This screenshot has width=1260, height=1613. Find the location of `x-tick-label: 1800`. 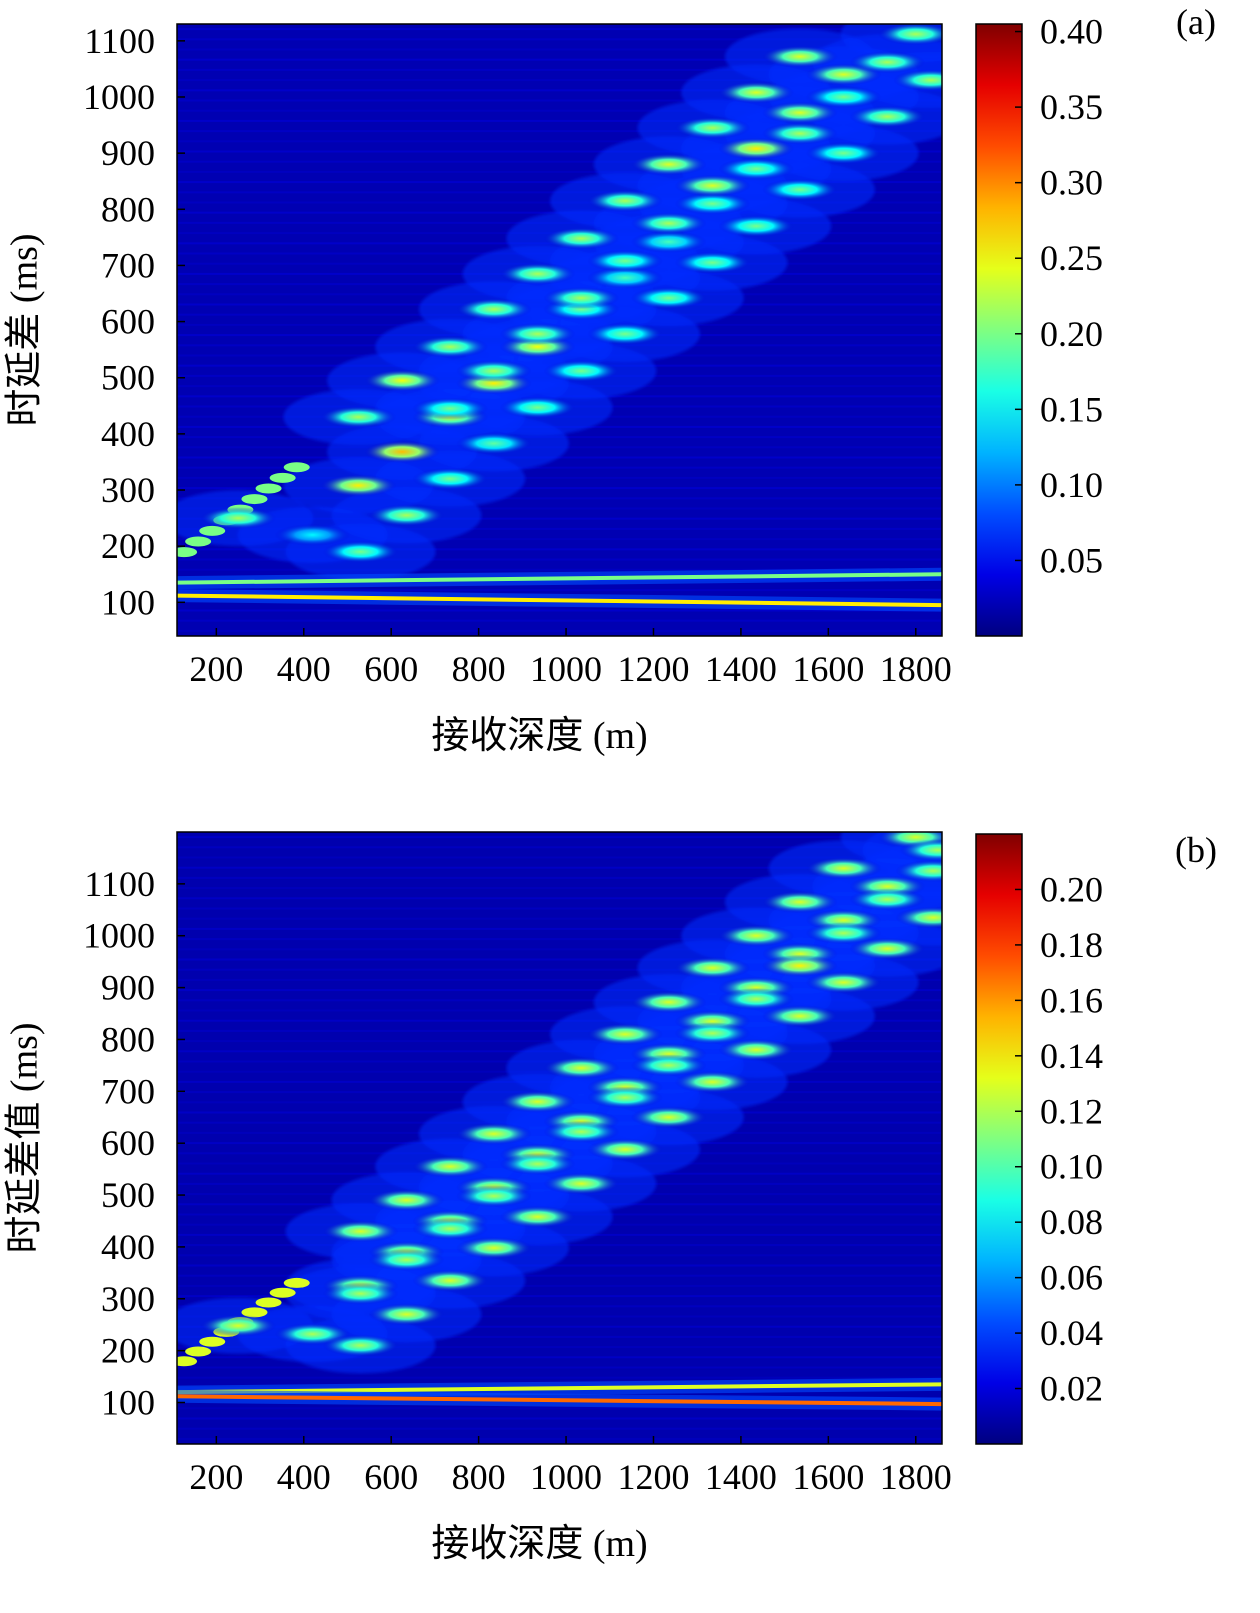

x-tick-label: 1800 is located at coordinates (916, 1477).